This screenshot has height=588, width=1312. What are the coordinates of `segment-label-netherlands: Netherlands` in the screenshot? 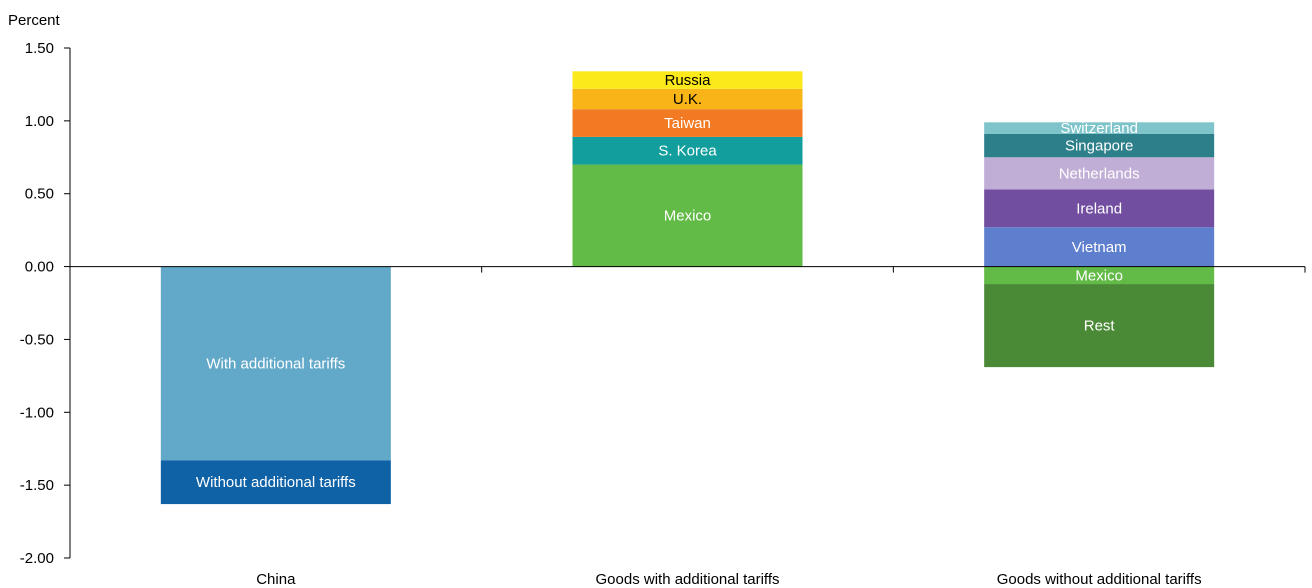 It's located at (1099, 173).